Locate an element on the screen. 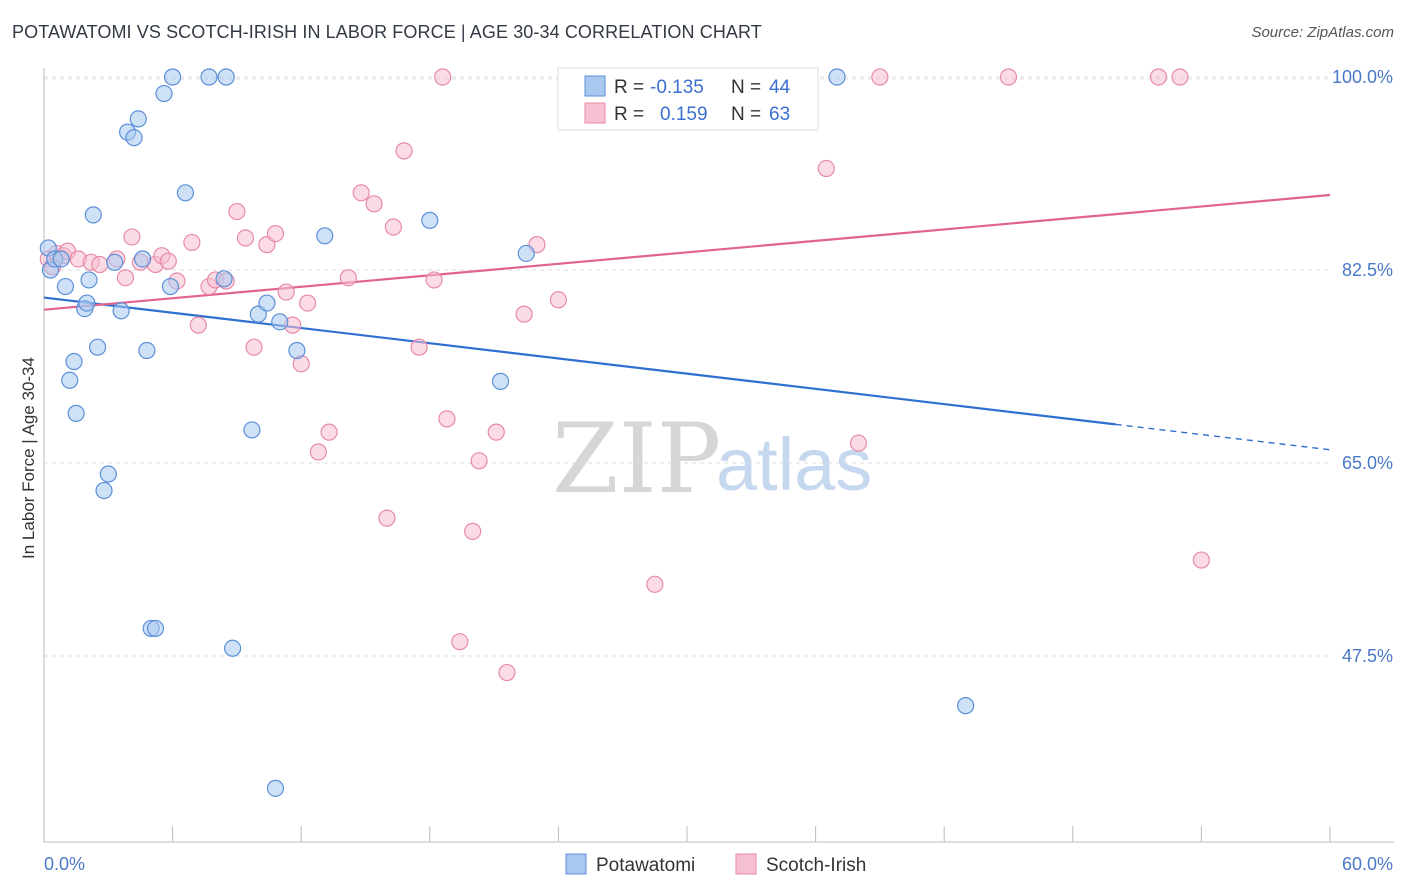 This screenshot has width=1406, height=892. legend-n-value-2: 63 is located at coordinates (779, 114).